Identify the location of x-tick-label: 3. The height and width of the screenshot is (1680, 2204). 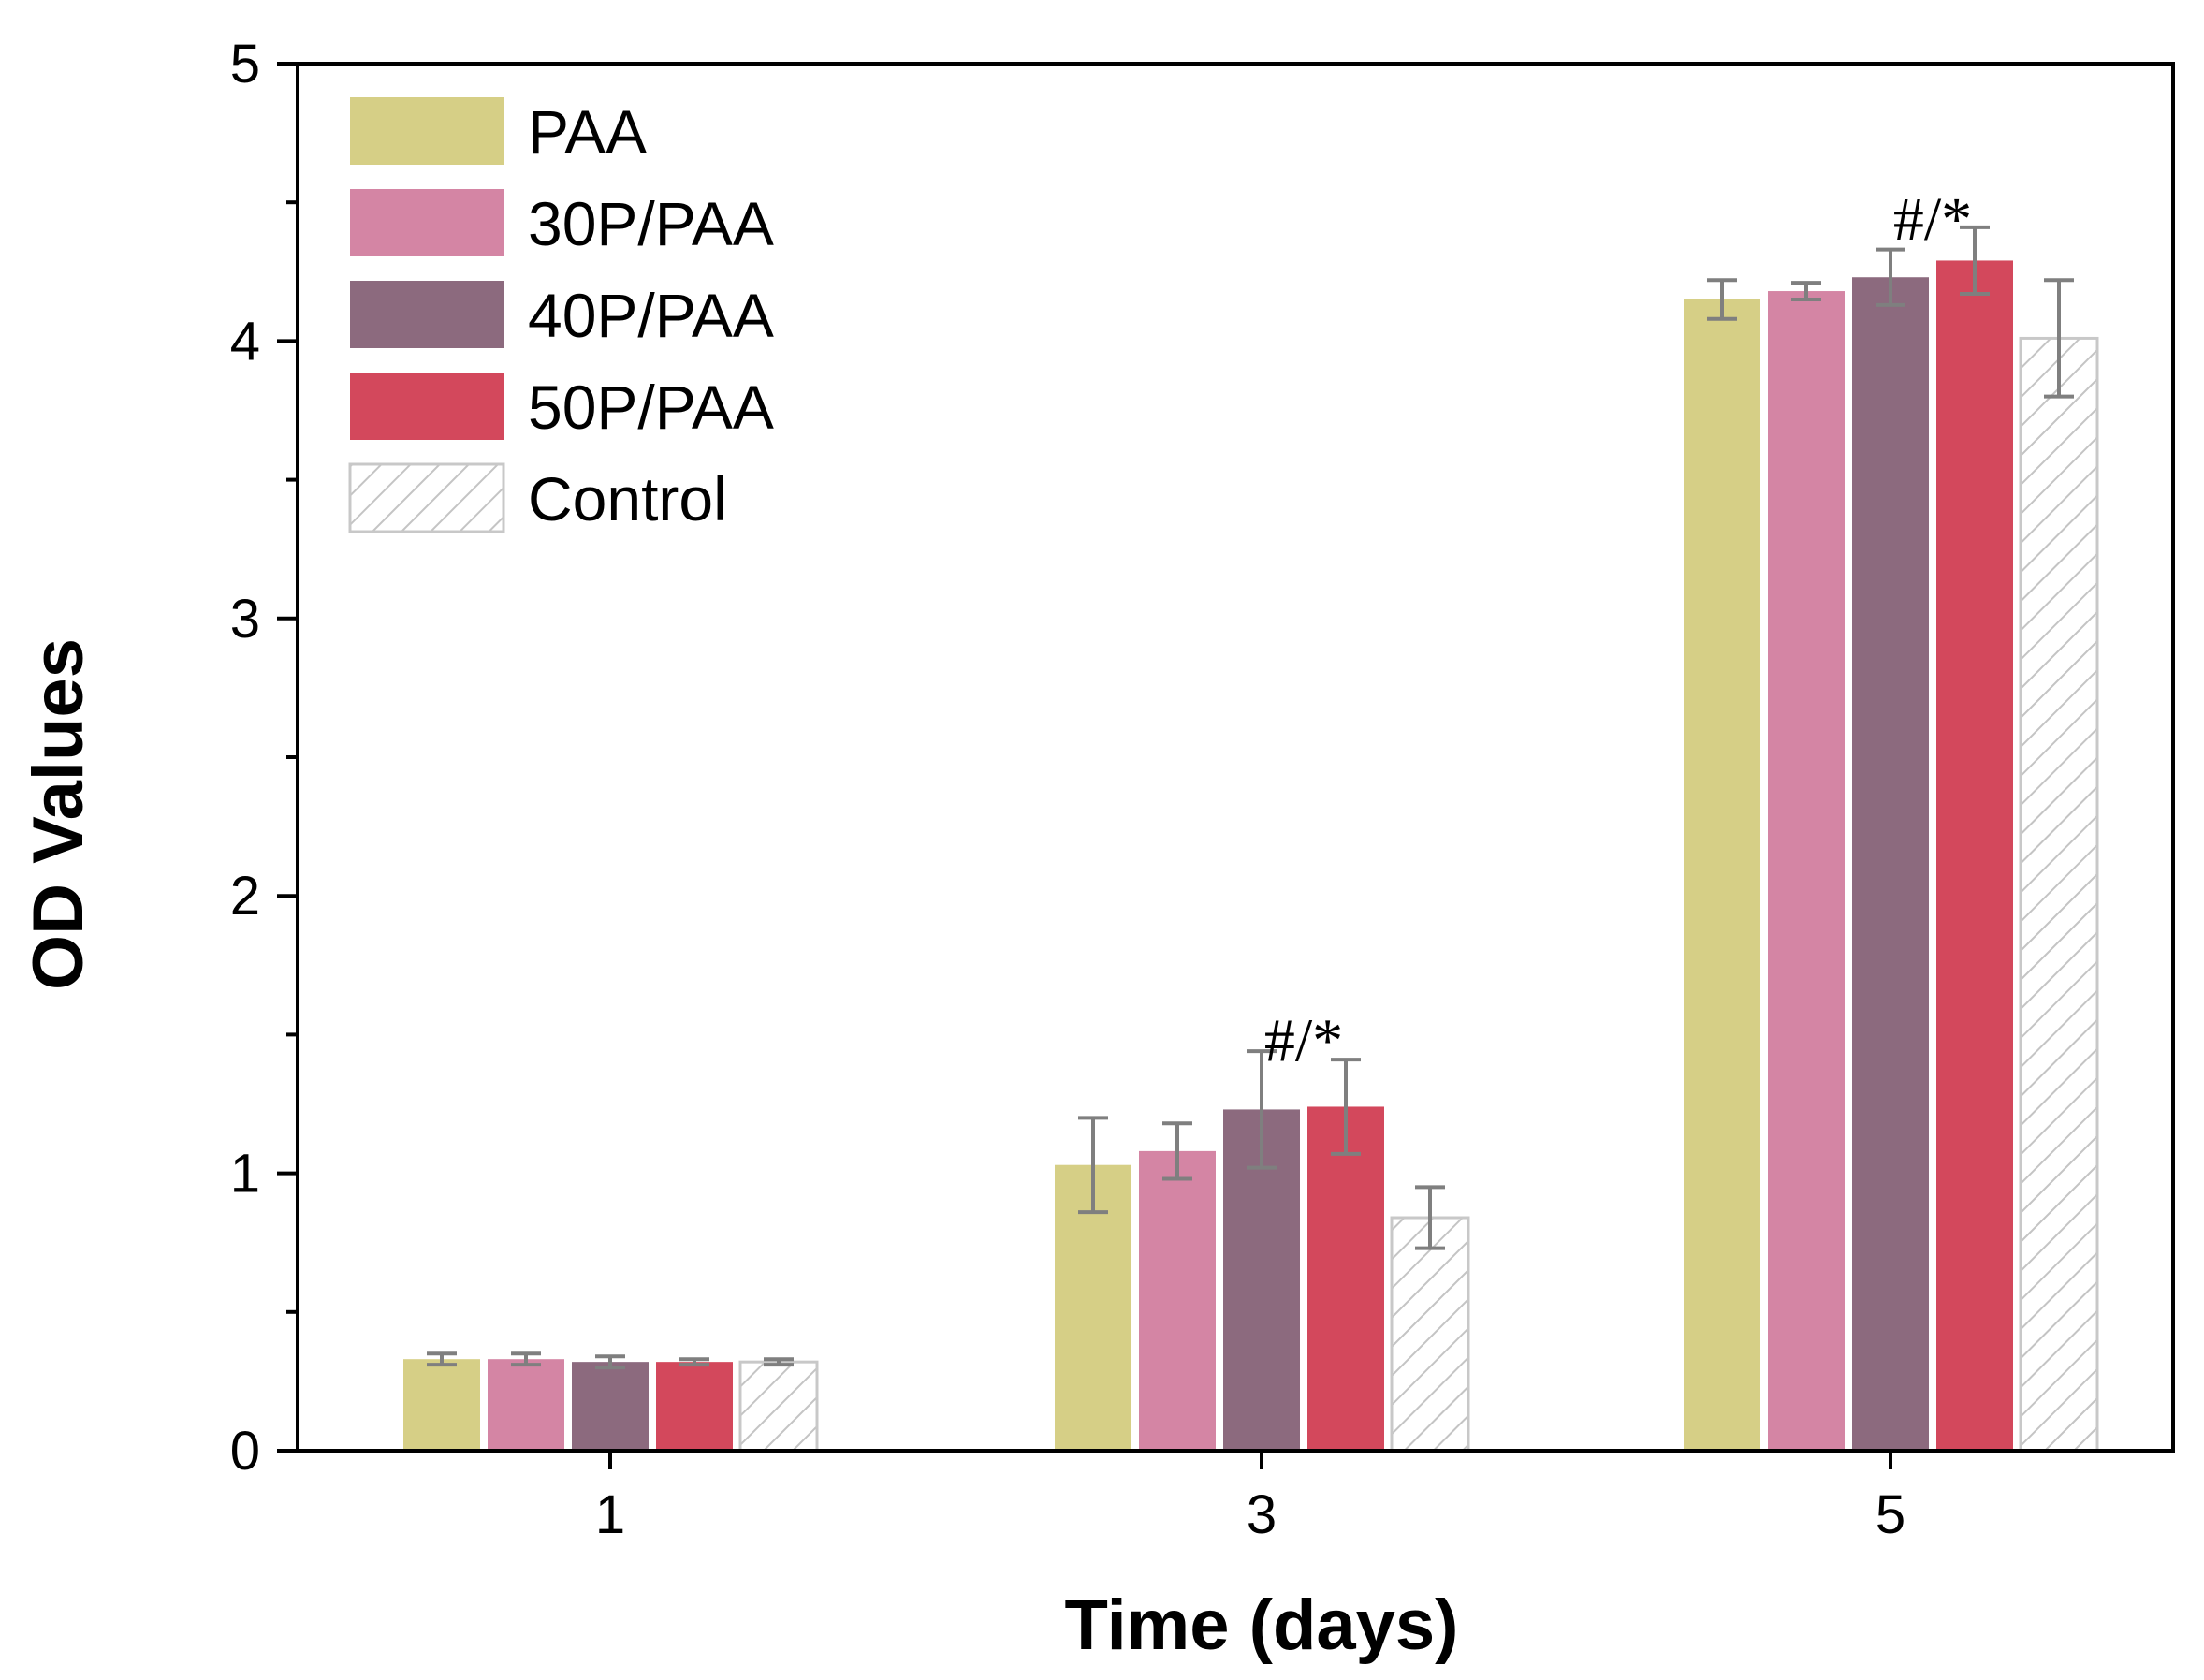
(1262, 1514).